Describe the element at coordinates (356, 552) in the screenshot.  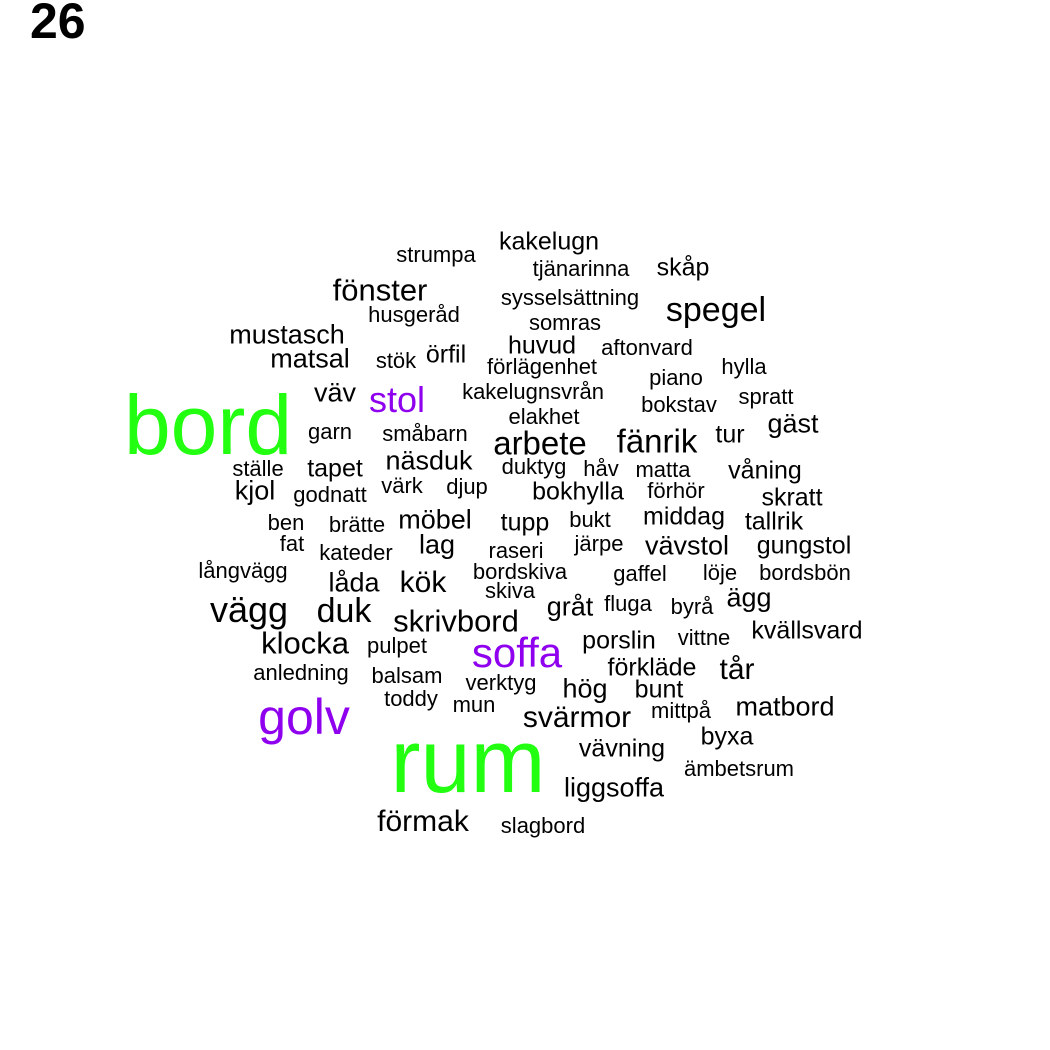
I see `cloud-word: kateder` at that location.